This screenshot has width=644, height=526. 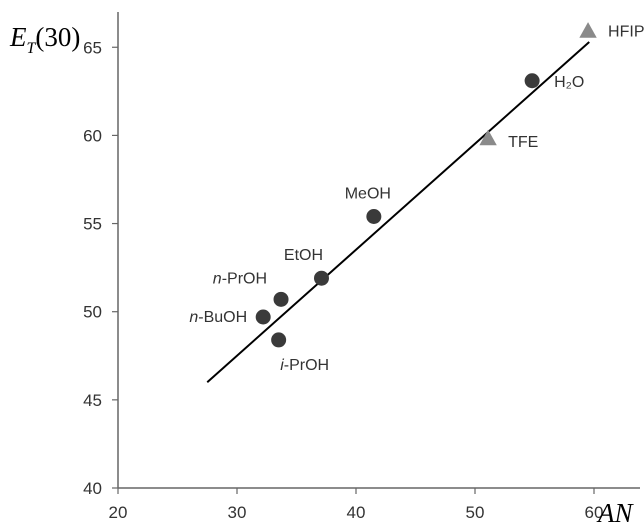 What do you see at coordinates (118, 512) in the screenshot?
I see `x-tick-label: 20` at bounding box center [118, 512].